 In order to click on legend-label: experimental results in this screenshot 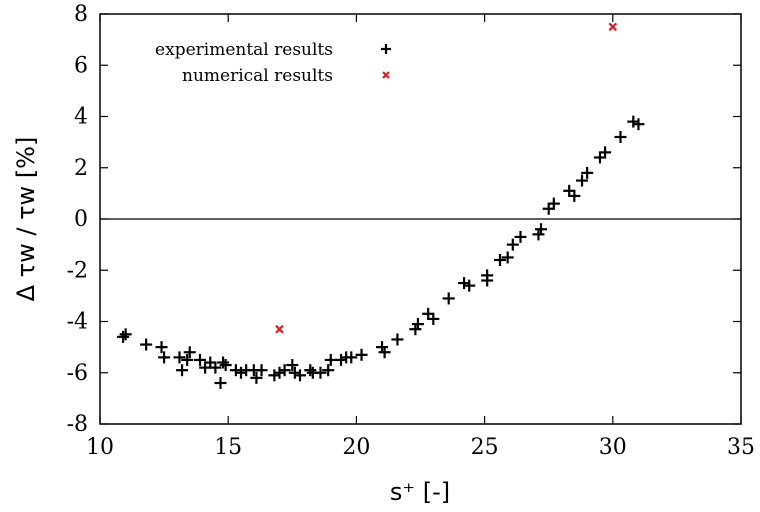, I will do `click(244, 50)`.